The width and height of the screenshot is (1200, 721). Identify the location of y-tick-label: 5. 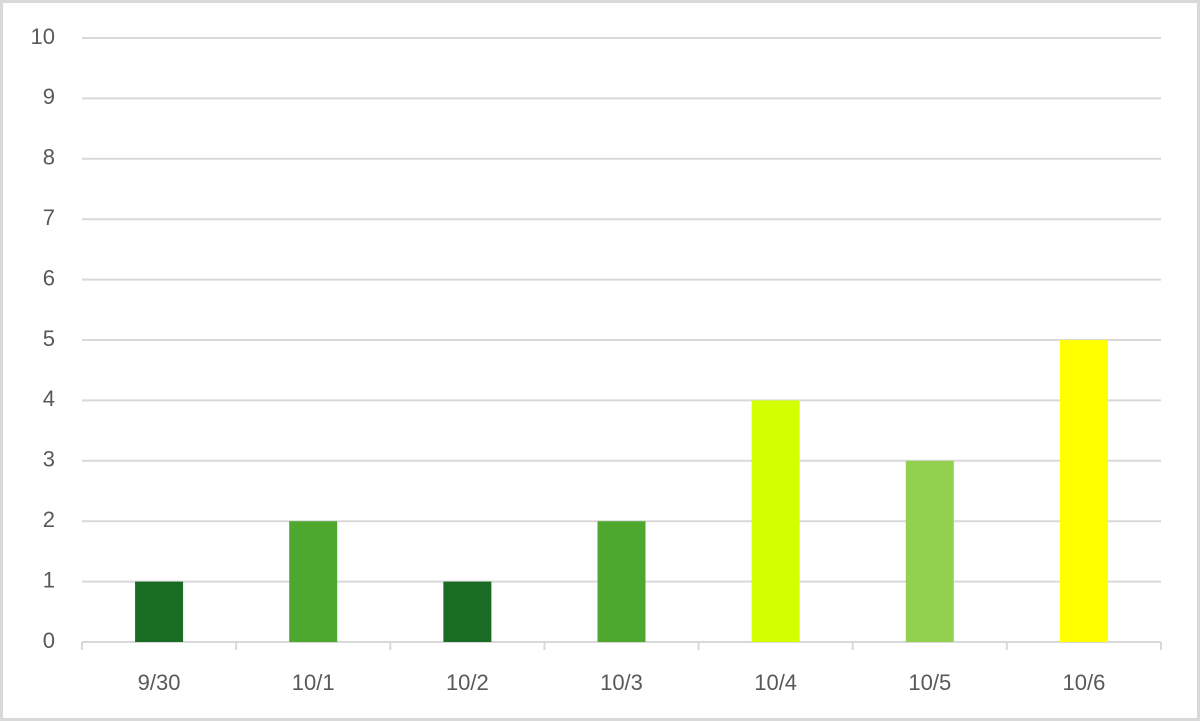
(49, 338).